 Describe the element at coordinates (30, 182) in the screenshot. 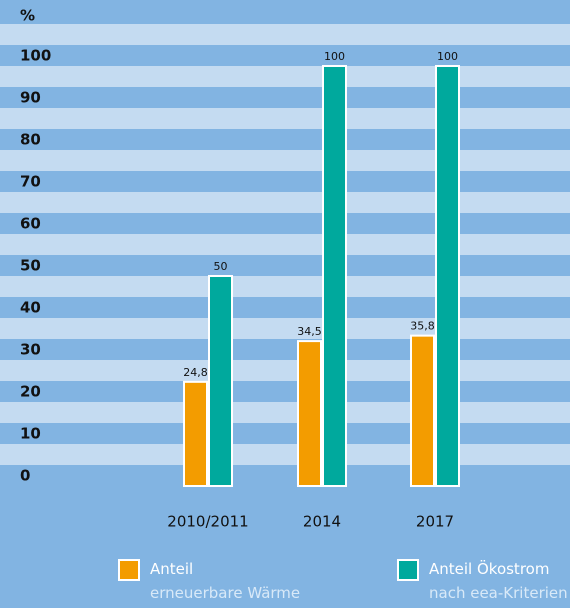

I see `y-tick-label: 70` at that location.